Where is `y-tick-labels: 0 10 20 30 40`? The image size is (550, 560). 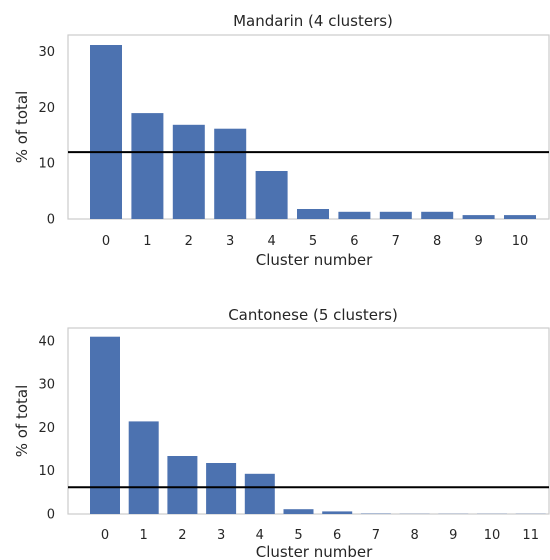
y-tick-labels: 0 10 20 30 40 is located at coordinates (46, 429).